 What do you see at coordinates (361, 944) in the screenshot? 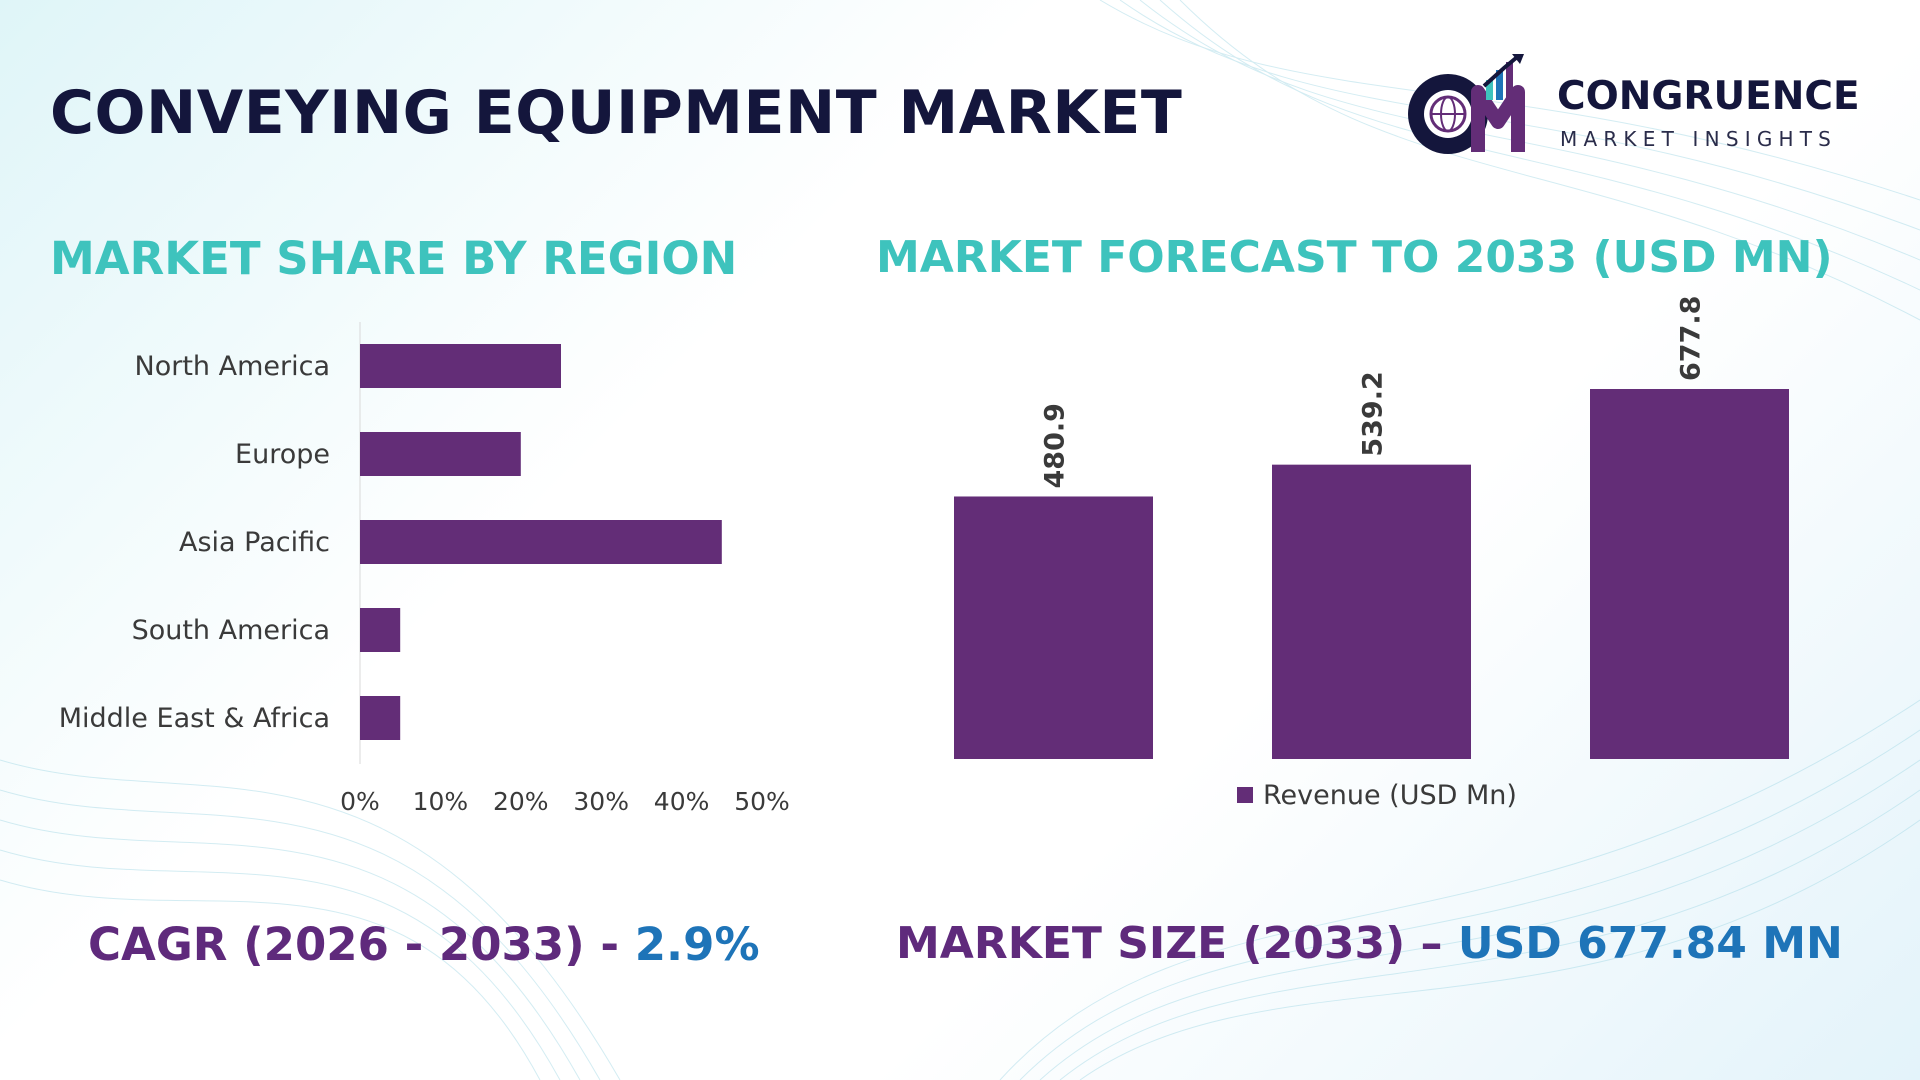
I see `cagr-label: CAGR (2026 - 2033) -` at bounding box center [361, 944].